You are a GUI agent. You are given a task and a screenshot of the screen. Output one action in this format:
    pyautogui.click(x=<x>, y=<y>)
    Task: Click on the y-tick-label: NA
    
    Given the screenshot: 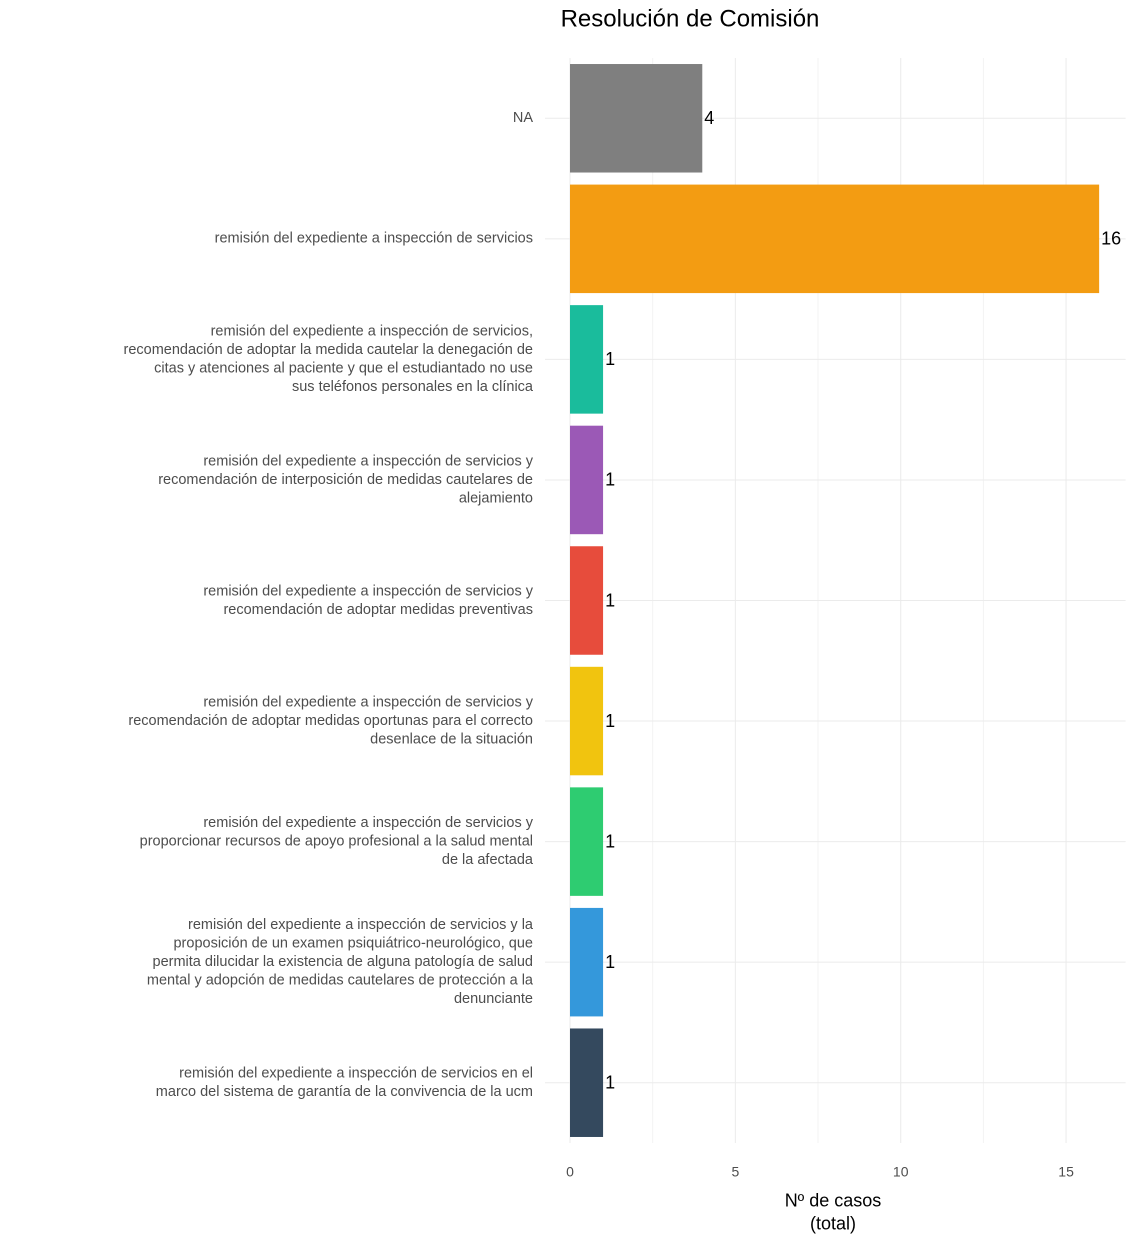 What is the action you would take?
    pyautogui.click(x=523, y=118)
    